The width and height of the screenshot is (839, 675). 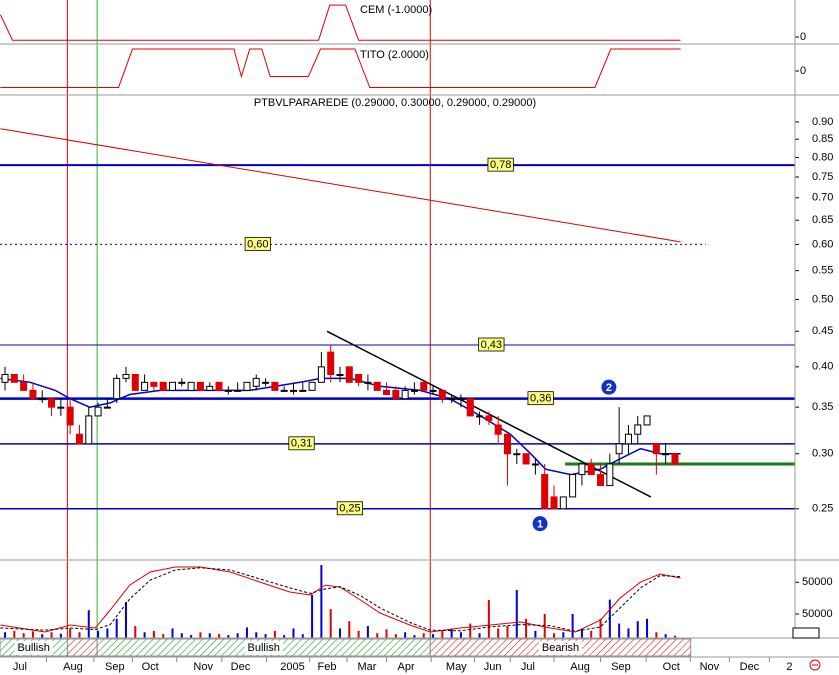 I want to click on zoom-icon, so click(x=815, y=665).